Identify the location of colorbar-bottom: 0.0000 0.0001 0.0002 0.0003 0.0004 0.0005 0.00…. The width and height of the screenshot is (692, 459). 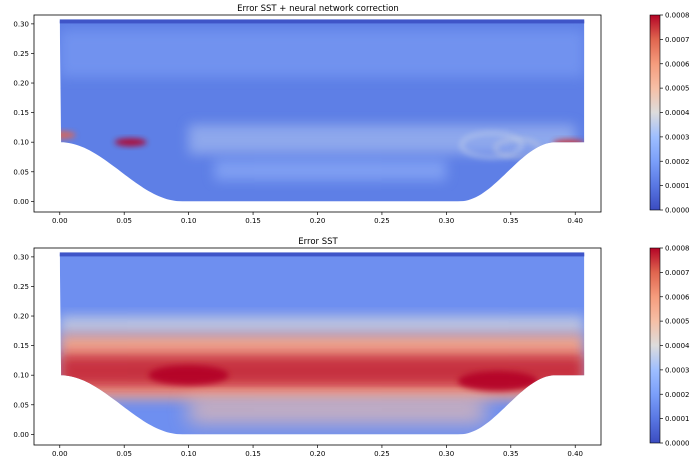
(669, 346).